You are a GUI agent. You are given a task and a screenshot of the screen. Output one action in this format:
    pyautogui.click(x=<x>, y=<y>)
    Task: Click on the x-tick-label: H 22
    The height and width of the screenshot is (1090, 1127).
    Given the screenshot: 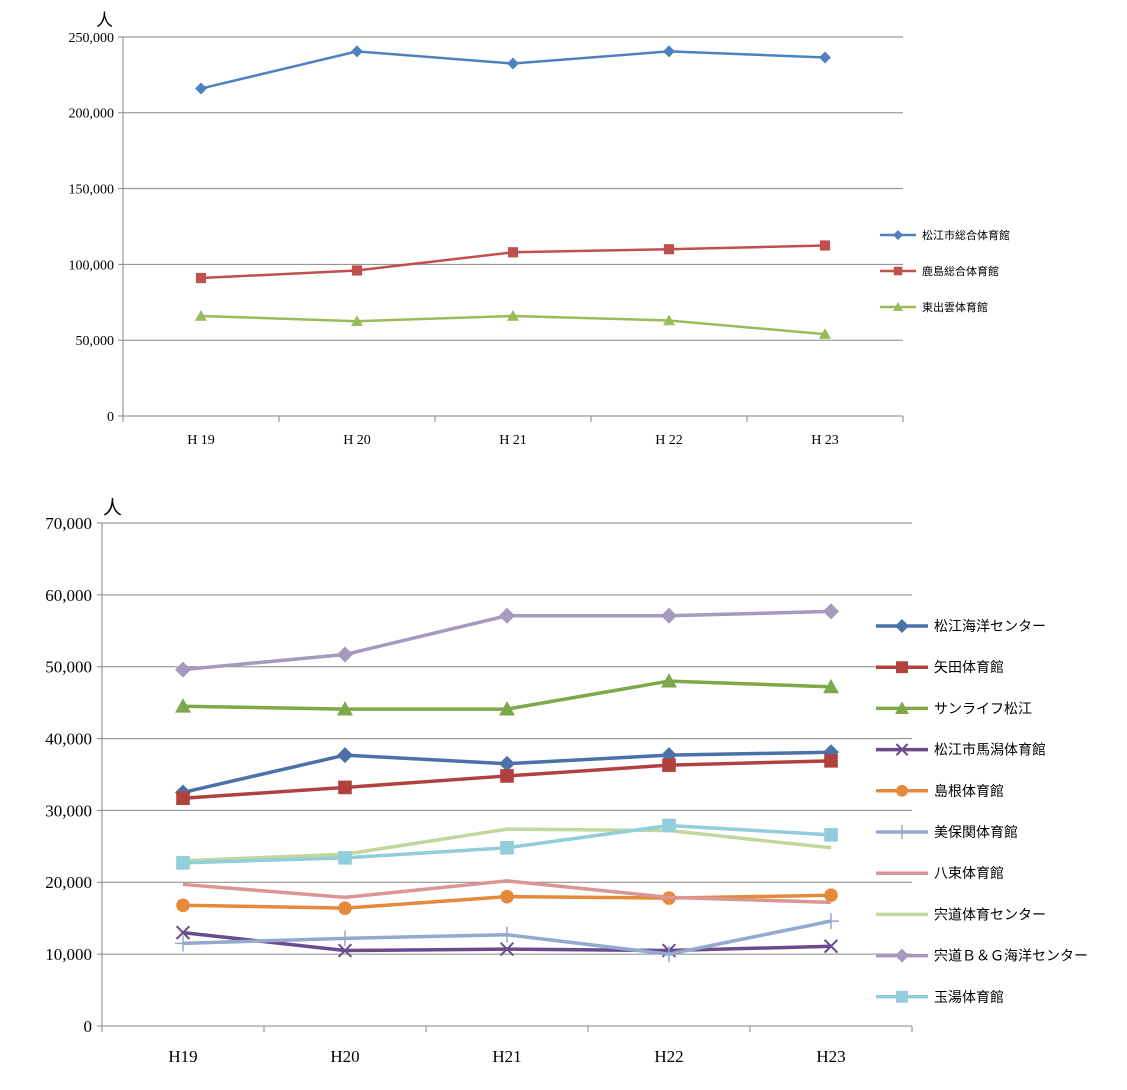 What is the action you would take?
    pyautogui.click(x=669, y=440)
    